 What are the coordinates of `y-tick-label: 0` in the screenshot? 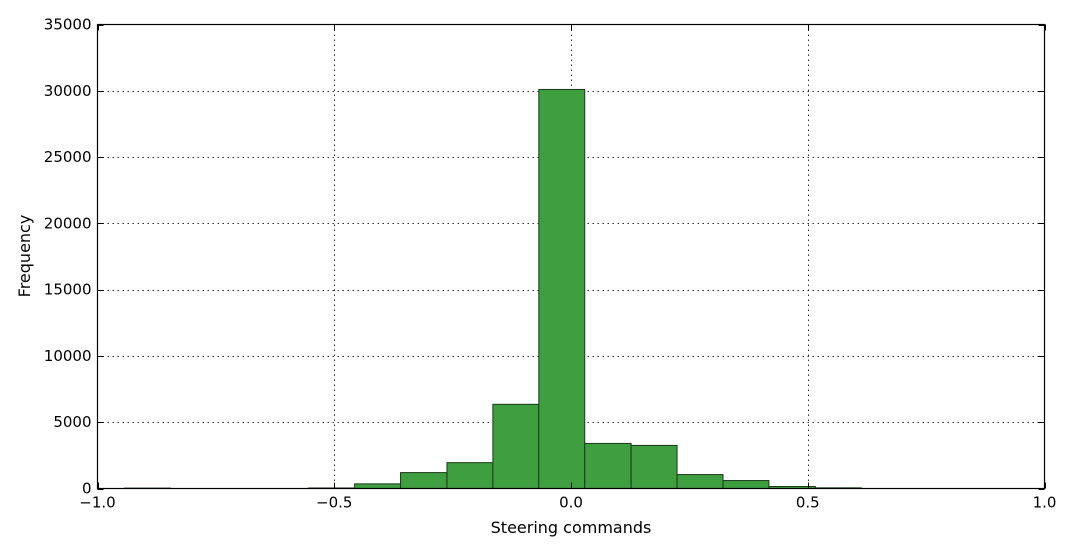 It's located at (87, 489).